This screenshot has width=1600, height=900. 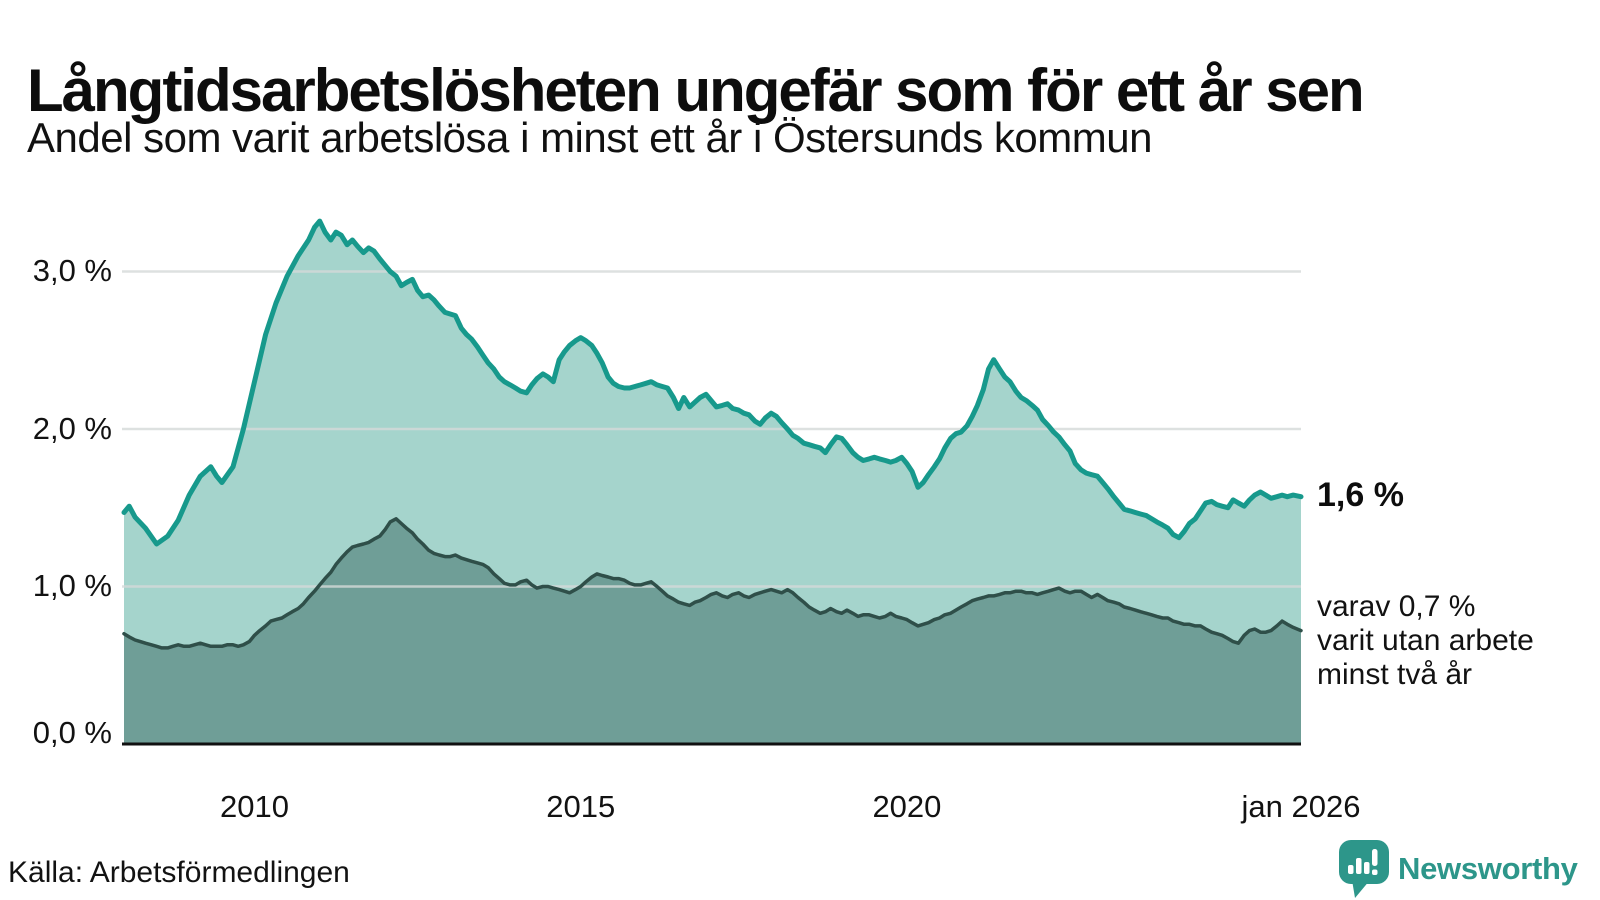 What do you see at coordinates (1301, 806) in the screenshot?
I see `x-tick-label: jan 2026` at bounding box center [1301, 806].